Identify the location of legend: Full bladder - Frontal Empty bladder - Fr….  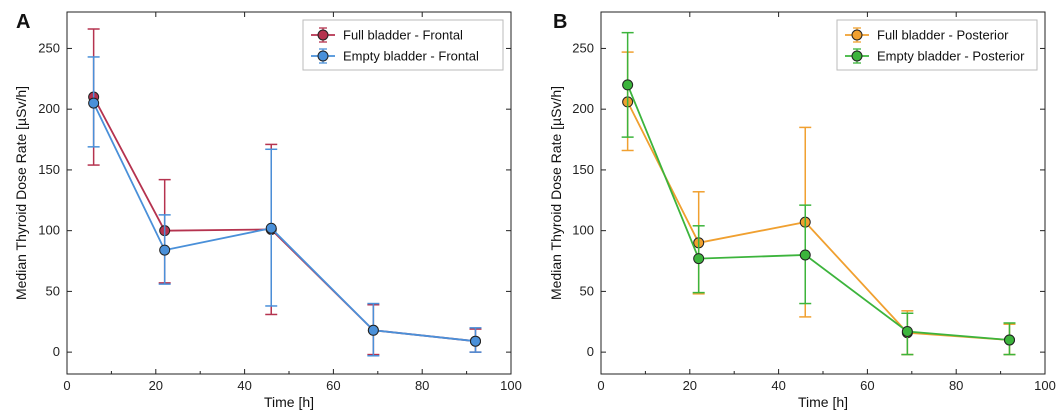
(403, 45).